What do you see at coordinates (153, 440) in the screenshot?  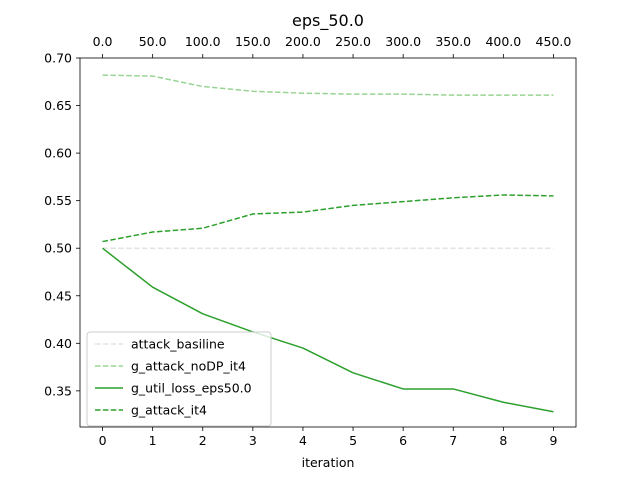 I see `x-tick-label: 1` at bounding box center [153, 440].